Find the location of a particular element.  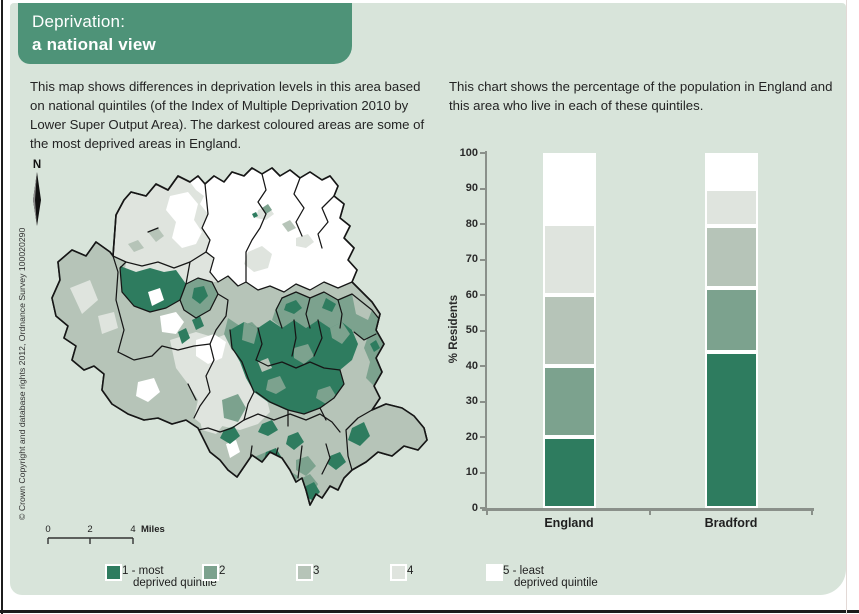

svg-text: 2 is located at coordinates (89, 529).